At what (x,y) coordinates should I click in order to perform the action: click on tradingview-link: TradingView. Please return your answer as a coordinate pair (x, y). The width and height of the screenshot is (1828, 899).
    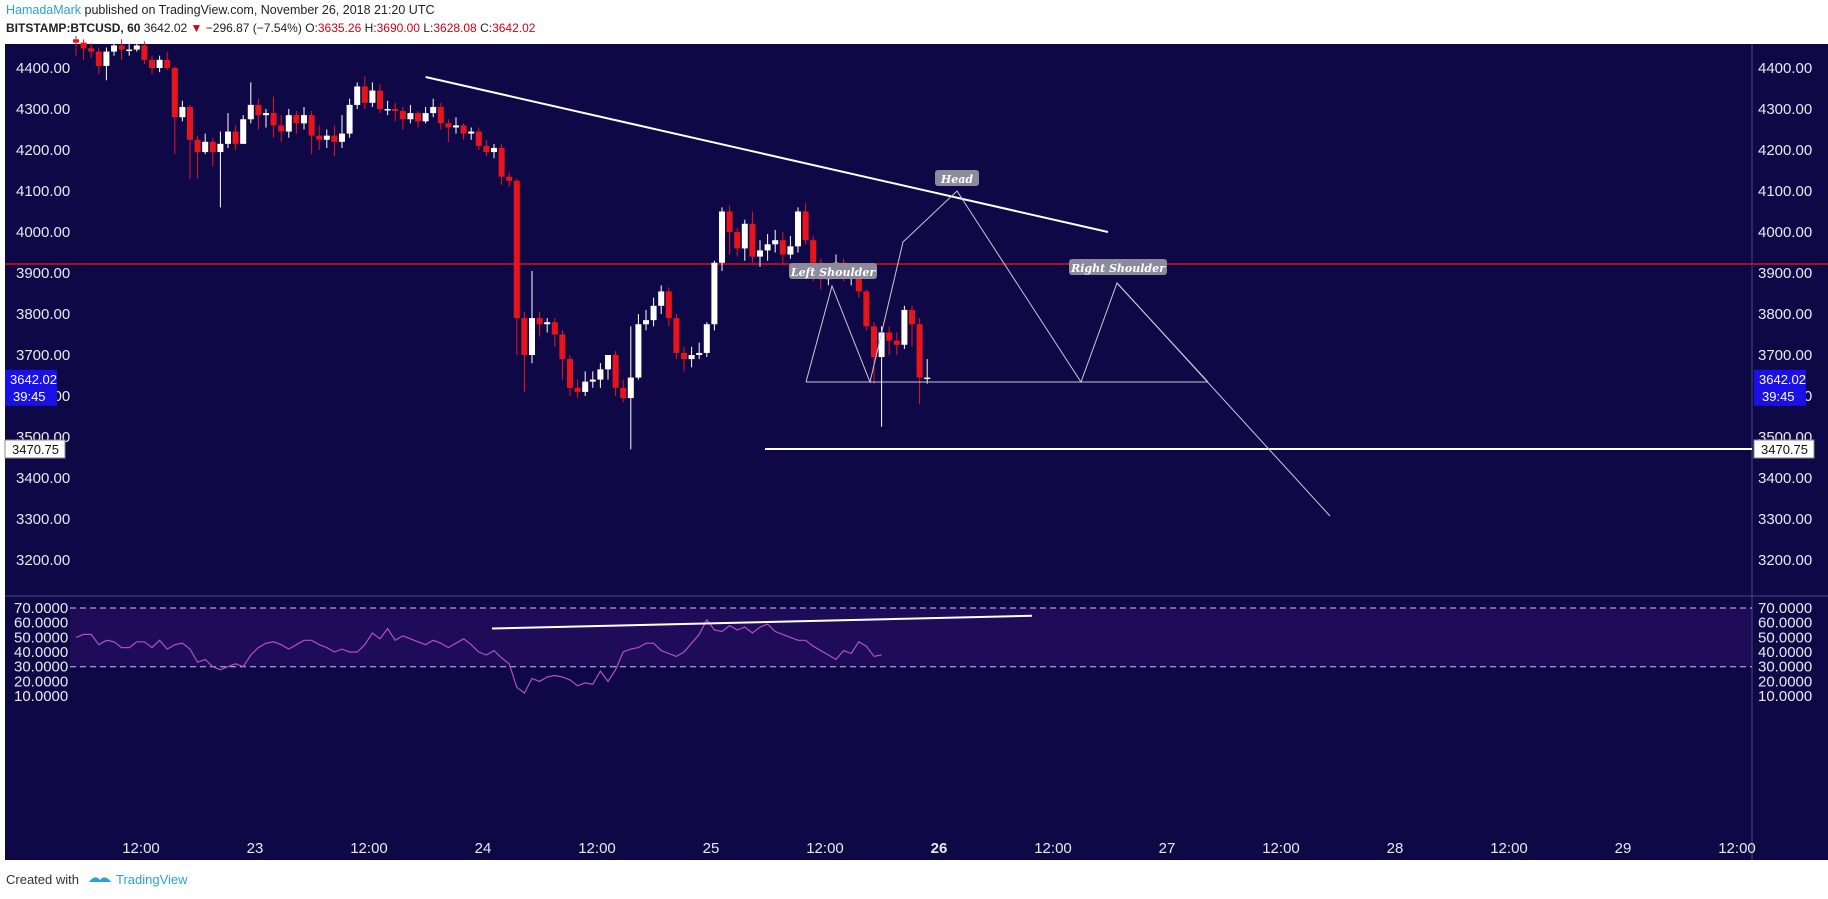
    Looking at the image, I should click on (152, 879).